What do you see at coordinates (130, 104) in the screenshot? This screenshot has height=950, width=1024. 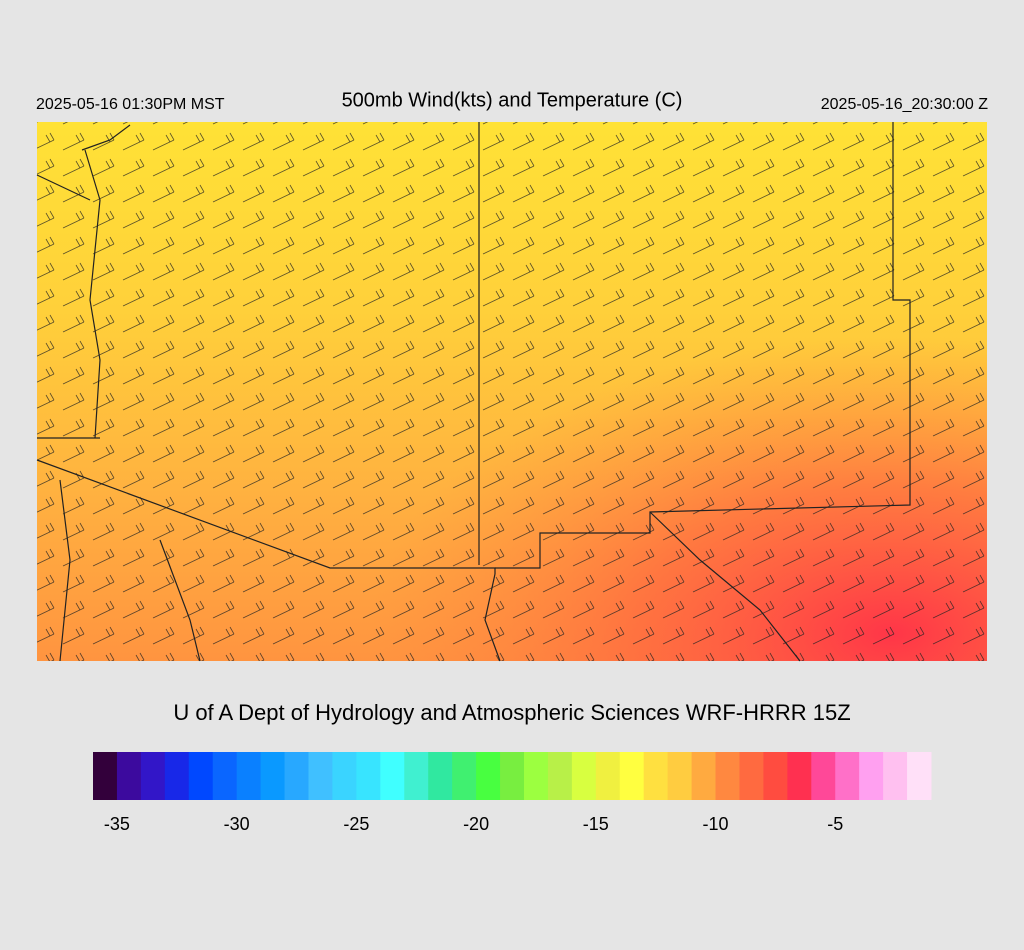 I see `local-time: 2025-05-16 01:30PM MST` at bounding box center [130, 104].